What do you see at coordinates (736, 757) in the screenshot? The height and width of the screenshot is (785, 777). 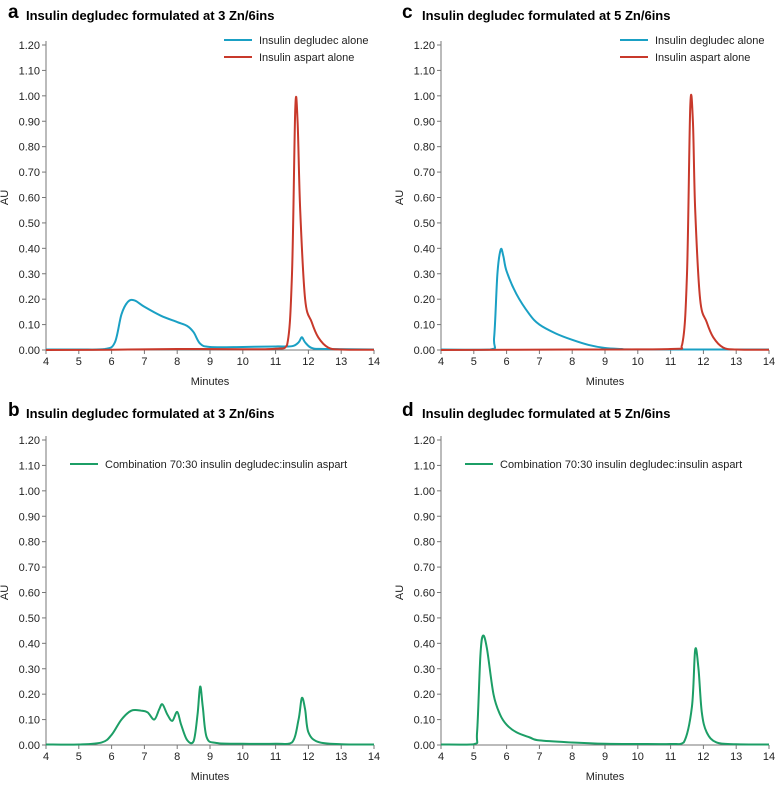 I see `x-tick-label: 13` at bounding box center [736, 757].